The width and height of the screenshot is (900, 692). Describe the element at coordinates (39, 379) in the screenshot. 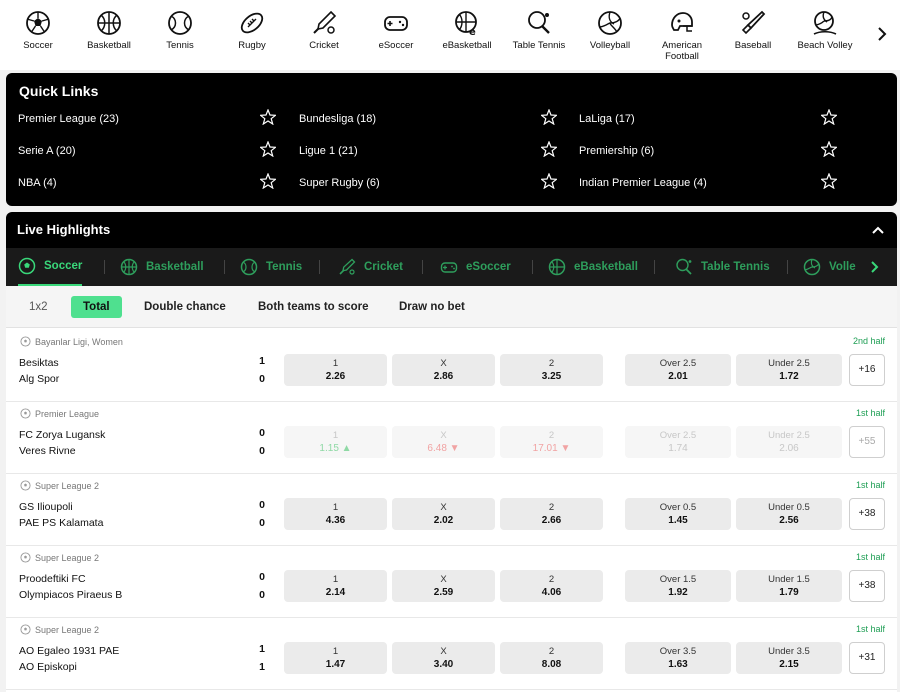

I see `away-team: Alg Spor` at that location.